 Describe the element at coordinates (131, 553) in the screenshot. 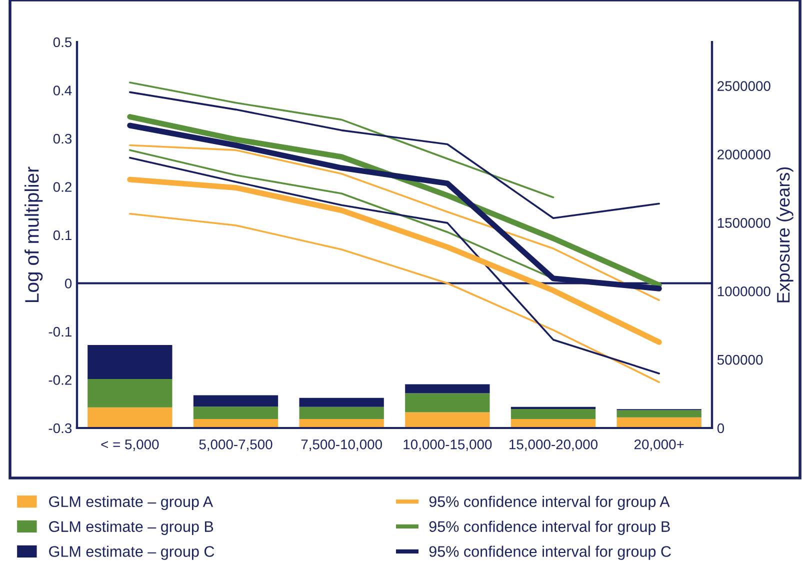

I see `legend-label: GLM estimate – group C` at that location.